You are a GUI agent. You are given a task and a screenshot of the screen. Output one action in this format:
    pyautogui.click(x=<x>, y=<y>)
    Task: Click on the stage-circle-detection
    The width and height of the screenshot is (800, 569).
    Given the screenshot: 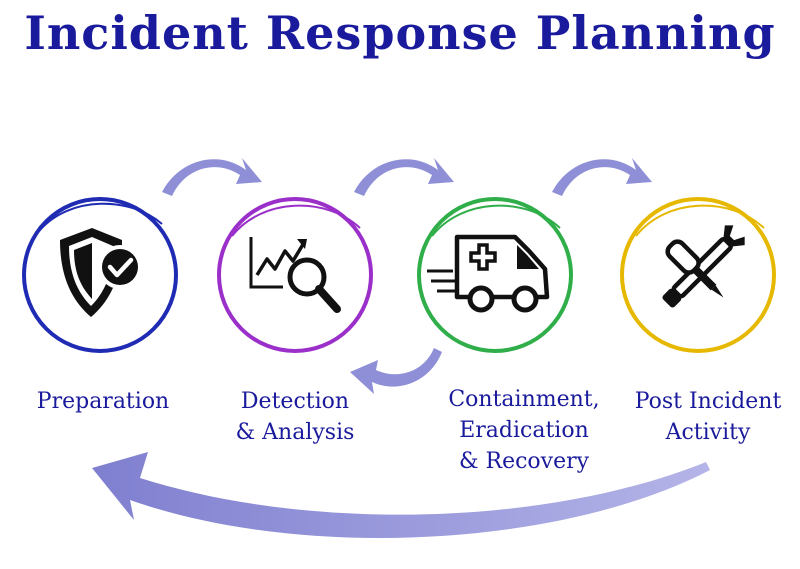 What is the action you would take?
    pyautogui.click(x=295, y=275)
    